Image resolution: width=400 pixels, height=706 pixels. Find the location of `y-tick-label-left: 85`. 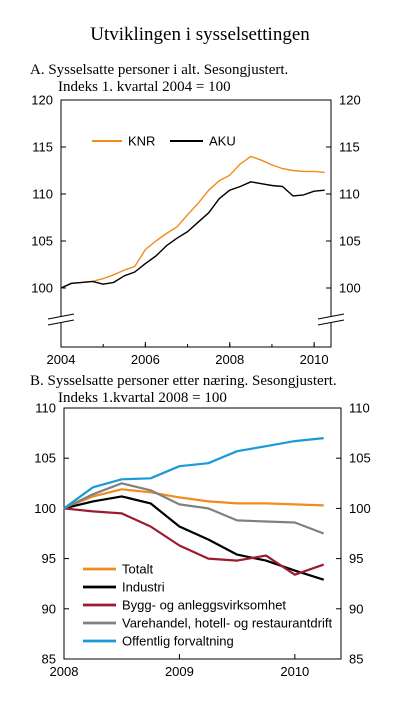

y-tick-label-left: 85 is located at coordinates (49, 659).